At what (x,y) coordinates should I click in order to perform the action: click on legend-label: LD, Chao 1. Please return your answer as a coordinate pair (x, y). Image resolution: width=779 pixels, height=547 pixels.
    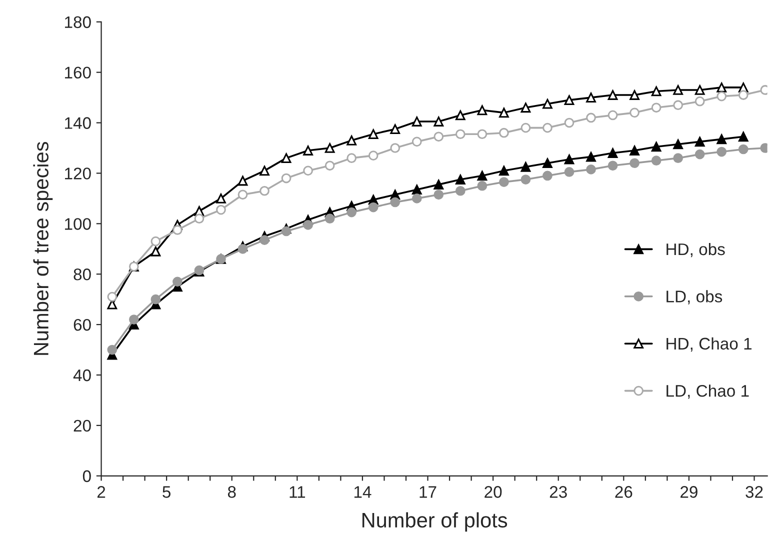
    Looking at the image, I should click on (707, 391).